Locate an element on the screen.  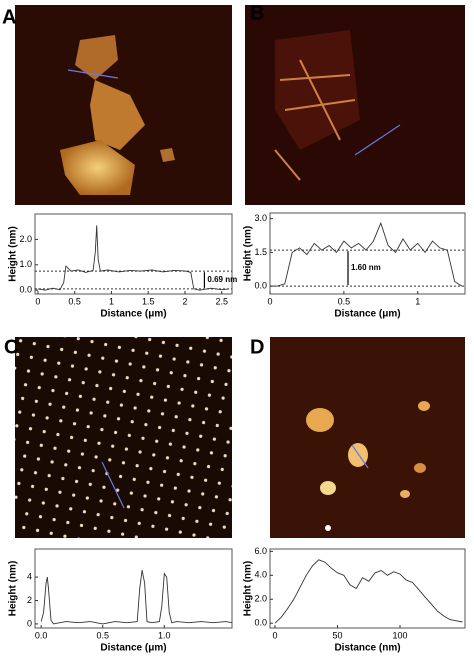
x-tick-label: 1.0 is located at coordinates (164, 635).